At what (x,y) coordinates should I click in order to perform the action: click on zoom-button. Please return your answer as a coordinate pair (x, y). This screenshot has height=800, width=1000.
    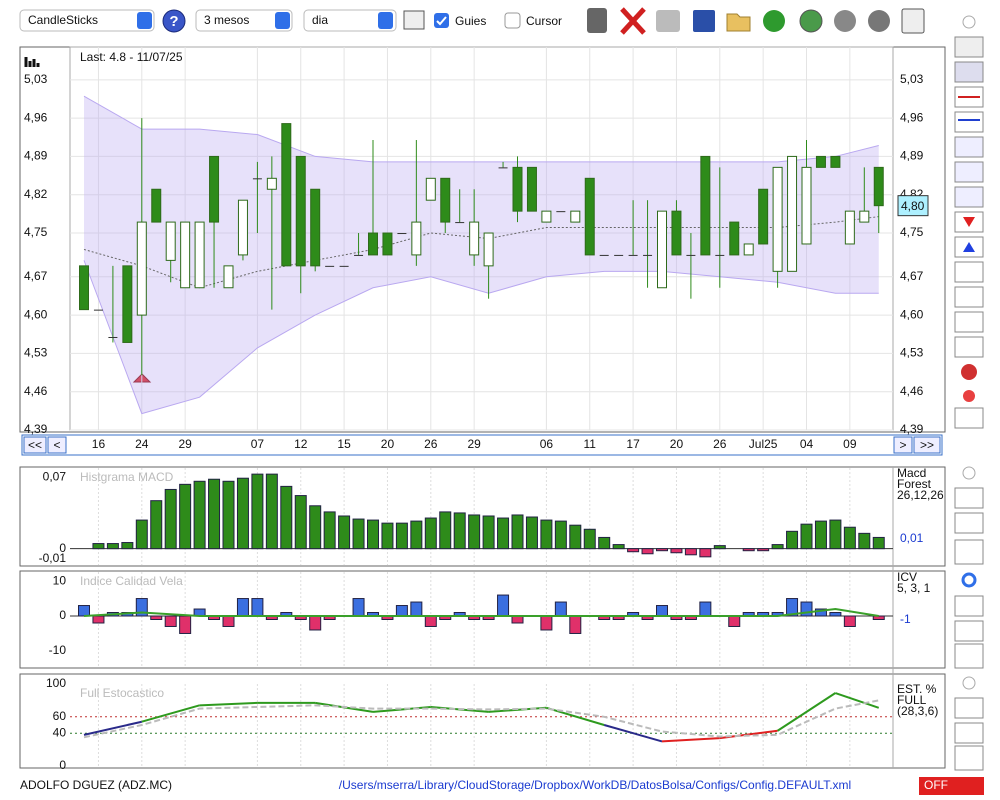
    Looking at the image, I should click on (969, 47).